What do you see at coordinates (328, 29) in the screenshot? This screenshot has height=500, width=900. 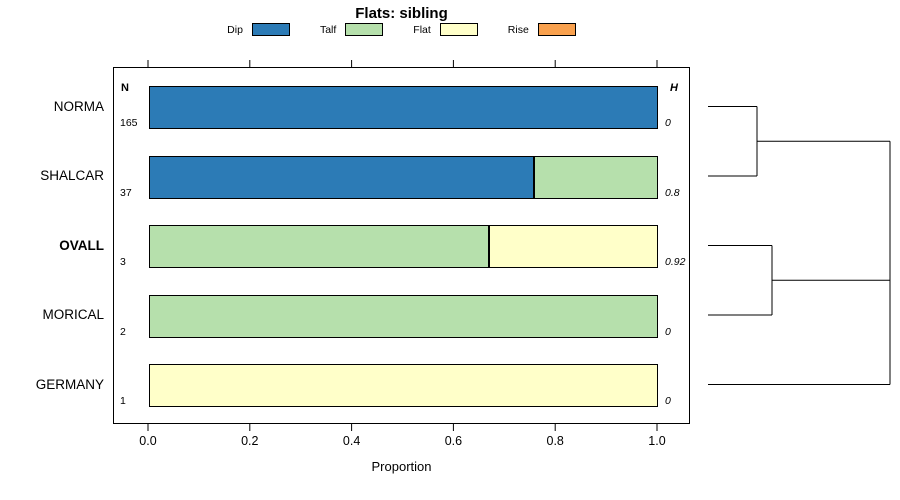 I see `legend-label: Talf` at bounding box center [328, 29].